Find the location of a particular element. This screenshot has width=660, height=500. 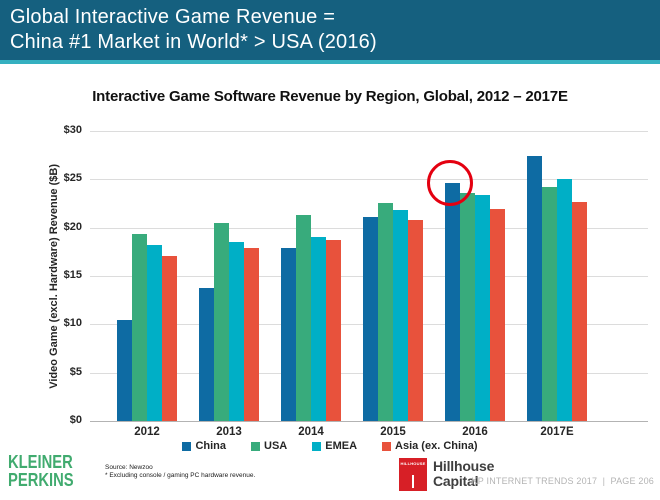

legend-item-emea: EMEA is located at coordinates (334, 446).